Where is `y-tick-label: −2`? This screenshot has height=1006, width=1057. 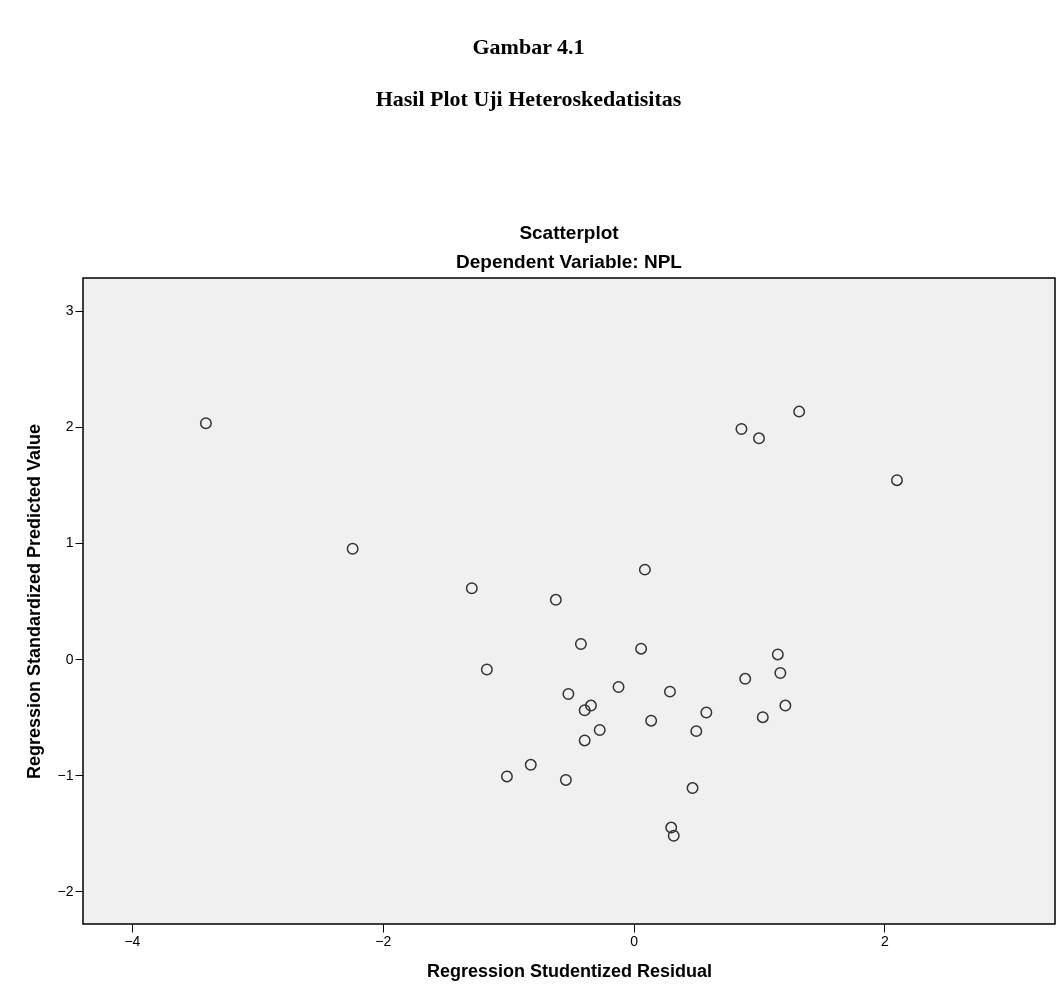
y-tick-label: −2 is located at coordinates (65, 890).